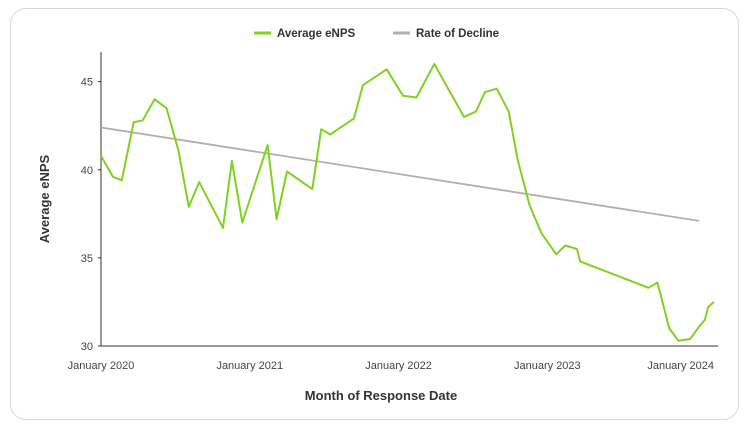  Describe the element at coordinates (87, 171) in the screenshot. I see `y-tick-label: 40` at that location.